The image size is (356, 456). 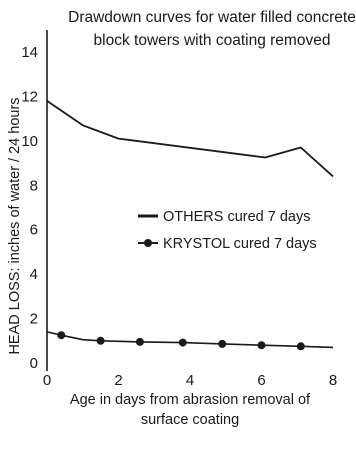 I want to click on y-tick-label: 8, so click(x=34, y=185).